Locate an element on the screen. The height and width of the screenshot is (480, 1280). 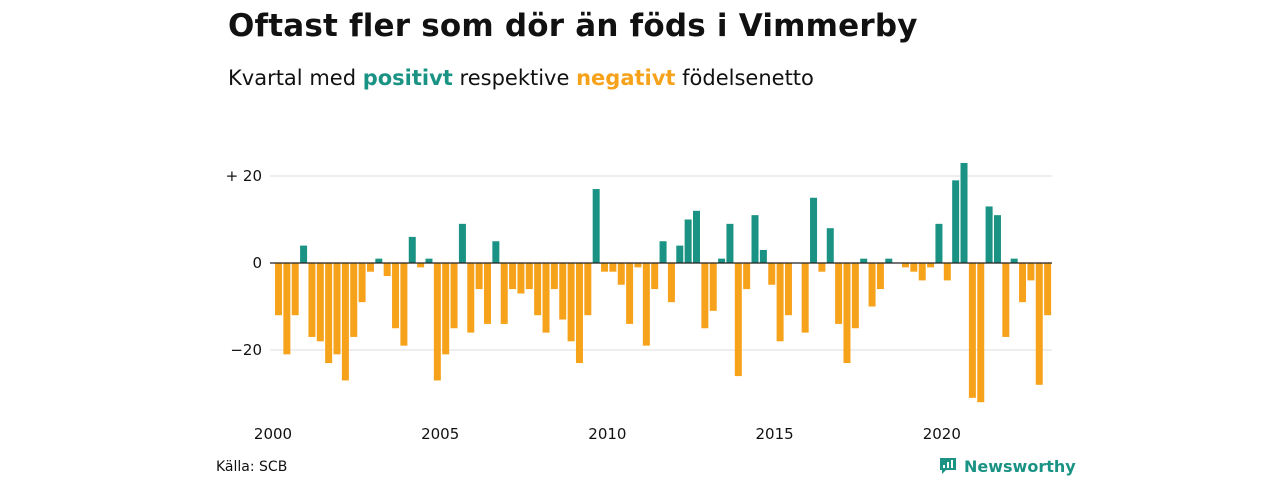
x-tick-label: 2015 is located at coordinates (775, 434).